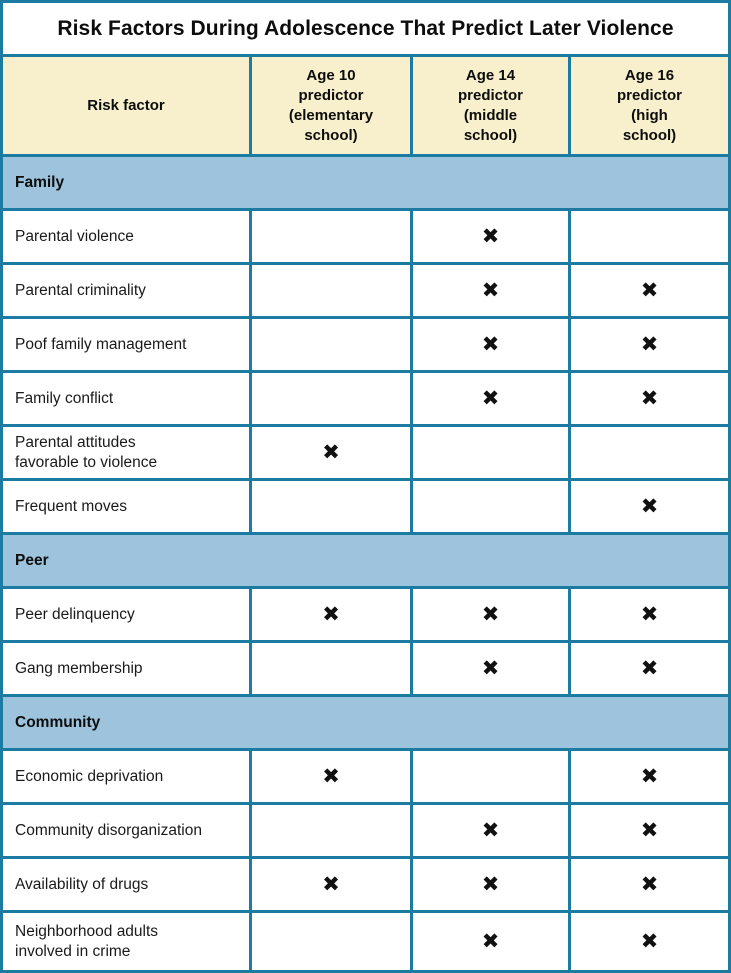  I want to click on table-row: Neighborhood adults involved in crime ✖ ✖, so click(365, 941).